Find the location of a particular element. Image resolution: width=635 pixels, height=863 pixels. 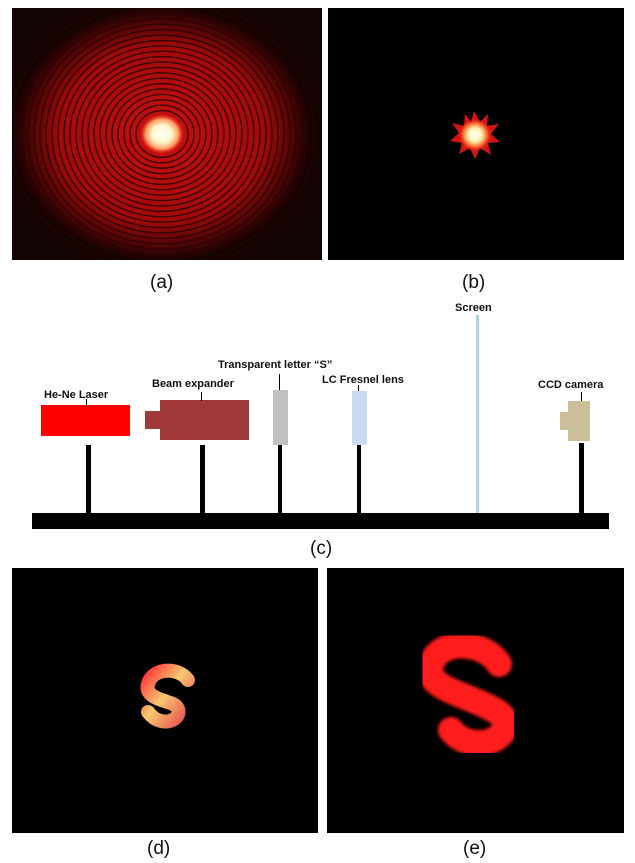

caption-c: (c) is located at coordinates (321, 548).